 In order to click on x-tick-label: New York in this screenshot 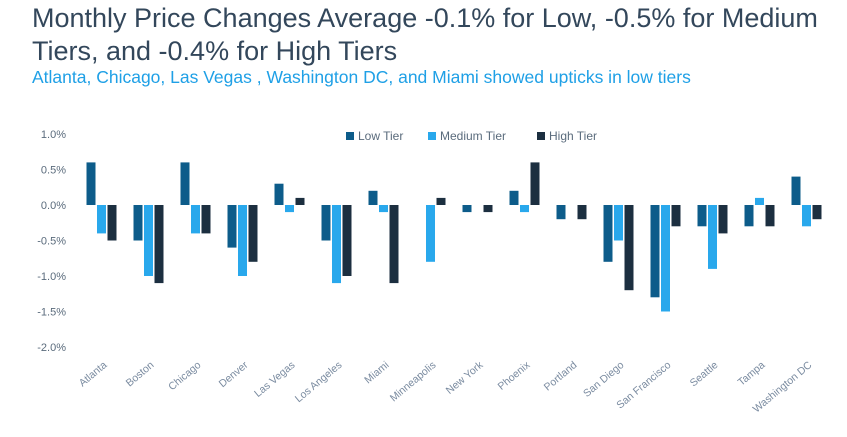, I will do `click(465, 378)`.